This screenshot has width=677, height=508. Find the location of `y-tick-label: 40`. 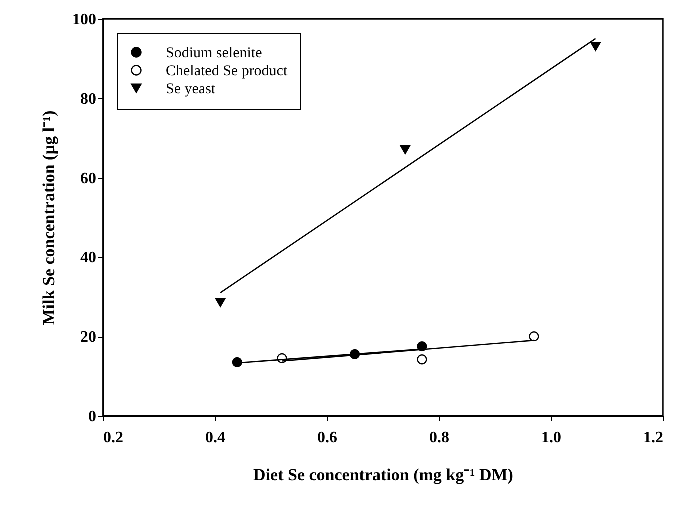

y-tick-label: 40 is located at coordinates (88, 258).